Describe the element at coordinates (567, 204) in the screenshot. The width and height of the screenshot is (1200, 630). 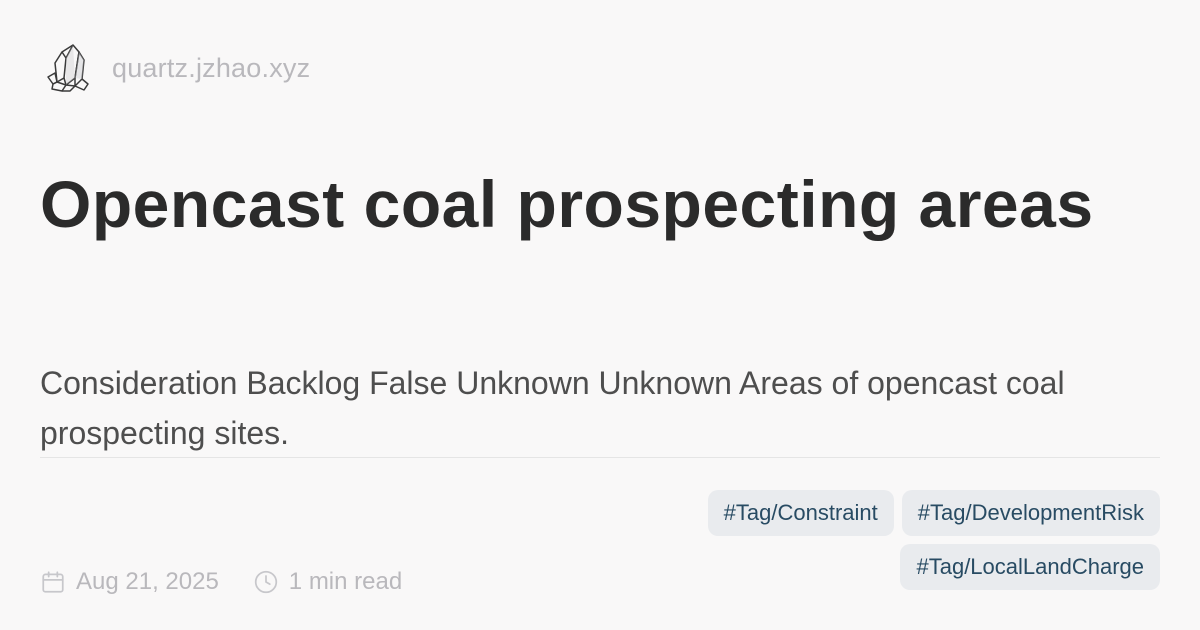
I see `page-title: Opencast coal prospecting areas` at that location.